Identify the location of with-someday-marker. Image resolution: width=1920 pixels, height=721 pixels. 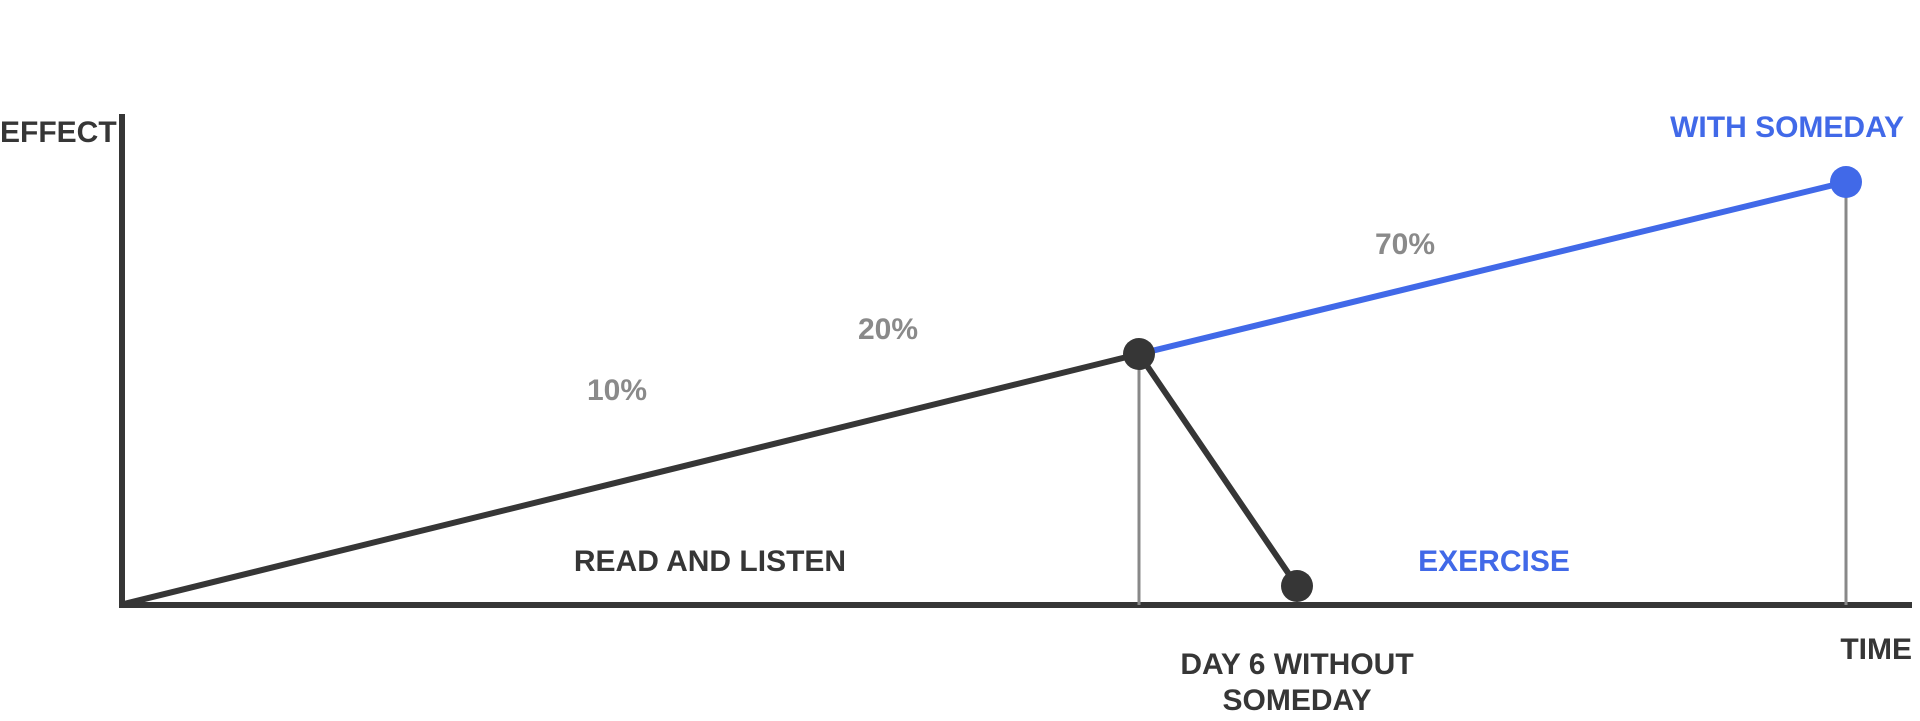
(1846, 182).